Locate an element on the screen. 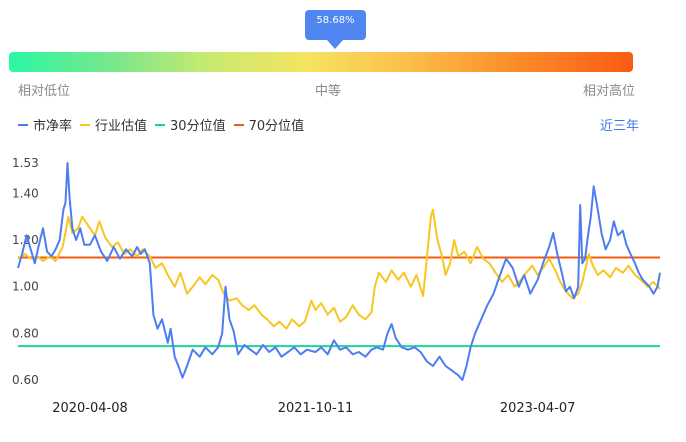  percentile-bubble-arrow is located at coordinates (335, 44).